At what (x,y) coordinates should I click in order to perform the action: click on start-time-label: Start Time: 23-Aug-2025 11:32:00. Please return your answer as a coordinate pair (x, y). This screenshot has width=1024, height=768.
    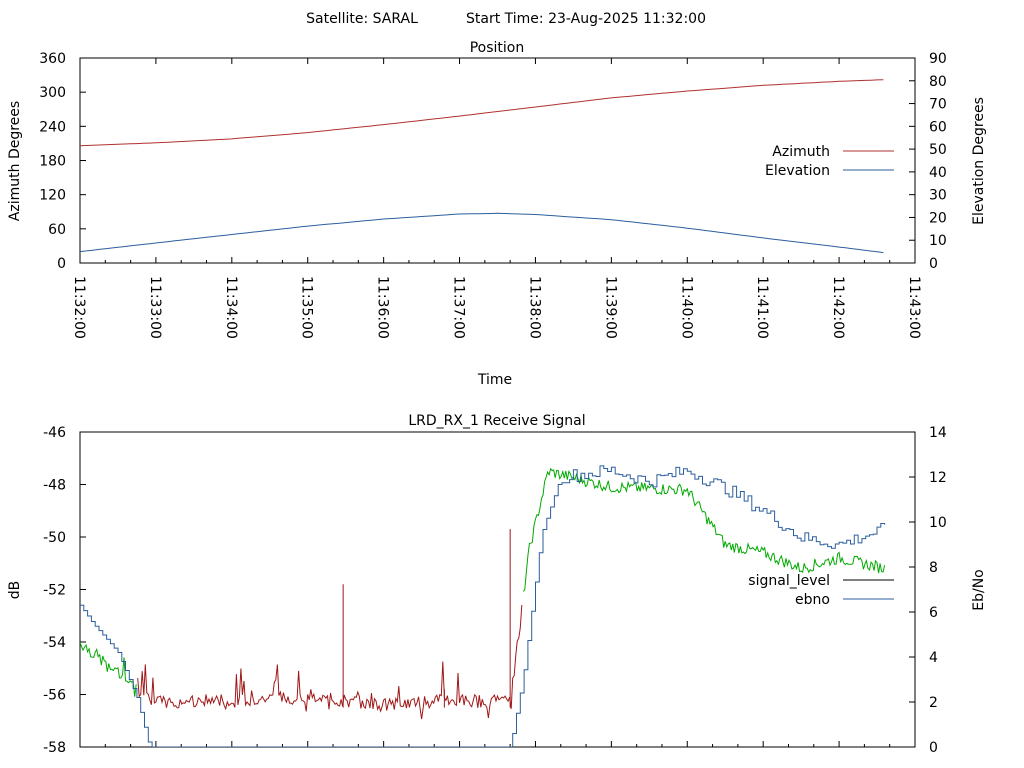
    Looking at the image, I should click on (586, 19).